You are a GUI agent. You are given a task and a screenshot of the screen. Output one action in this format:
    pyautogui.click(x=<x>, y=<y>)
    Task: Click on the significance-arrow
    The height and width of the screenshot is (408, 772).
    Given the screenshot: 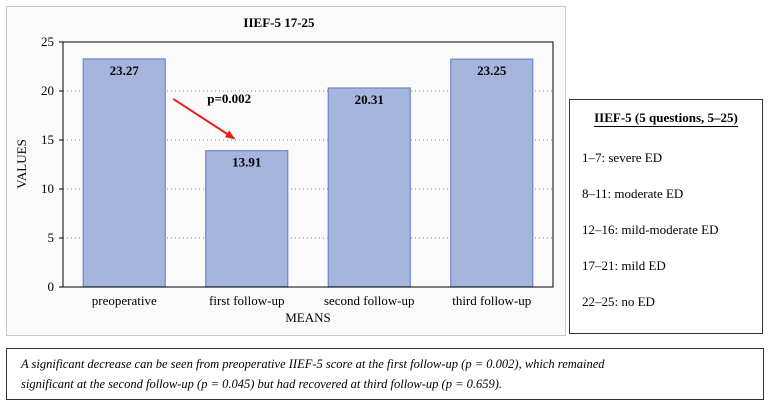 What is the action you would take?
    pyautogui.click(x=204, y=119)
    